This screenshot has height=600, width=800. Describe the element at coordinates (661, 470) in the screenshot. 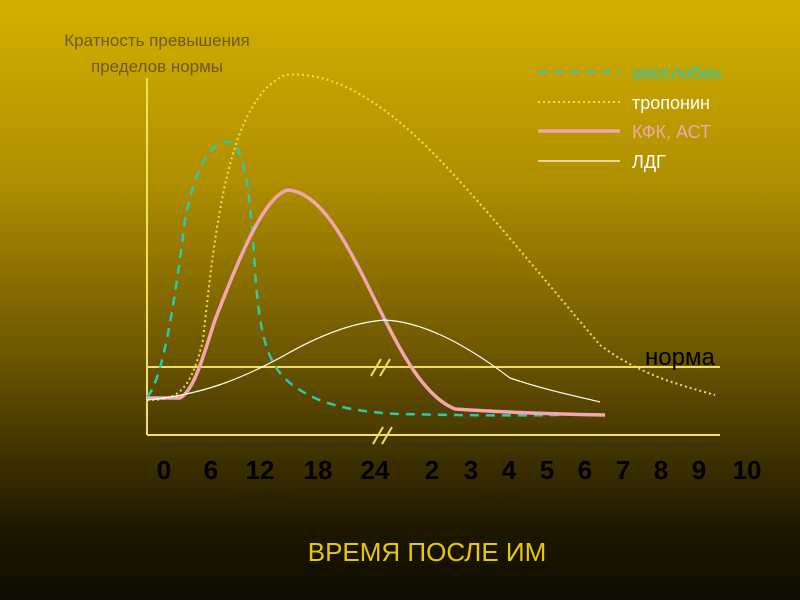

I see `x-tick-label: 8` at that location.